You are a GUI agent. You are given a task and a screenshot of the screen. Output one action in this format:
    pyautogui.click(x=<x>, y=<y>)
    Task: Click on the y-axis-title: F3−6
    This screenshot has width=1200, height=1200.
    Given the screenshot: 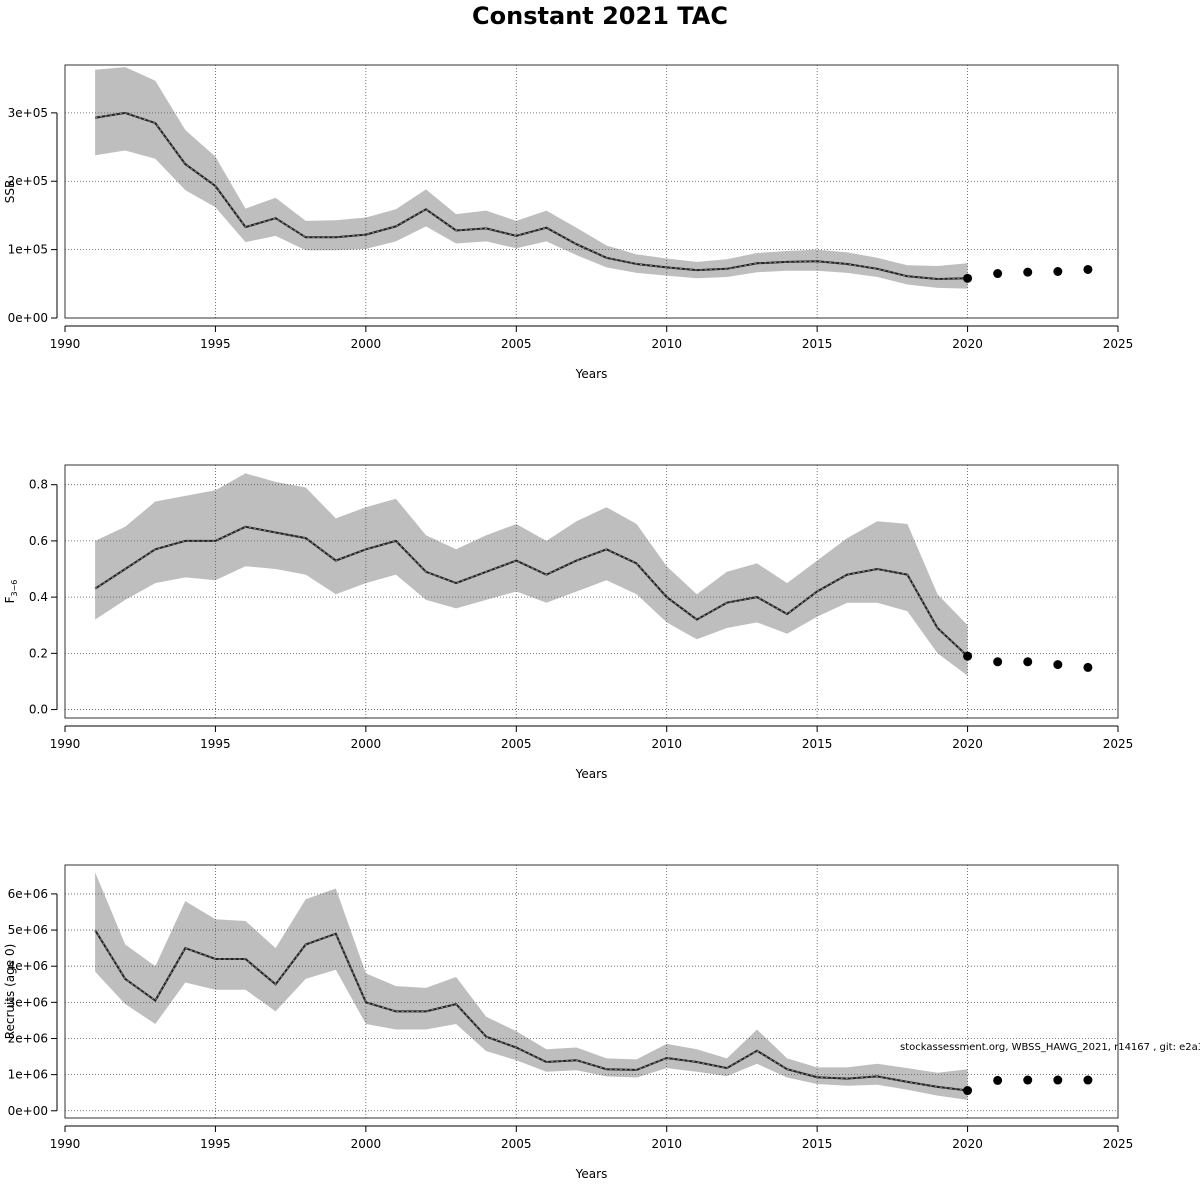 What is the action you would take?
    pyautogui.click(x=11, y=592)
    